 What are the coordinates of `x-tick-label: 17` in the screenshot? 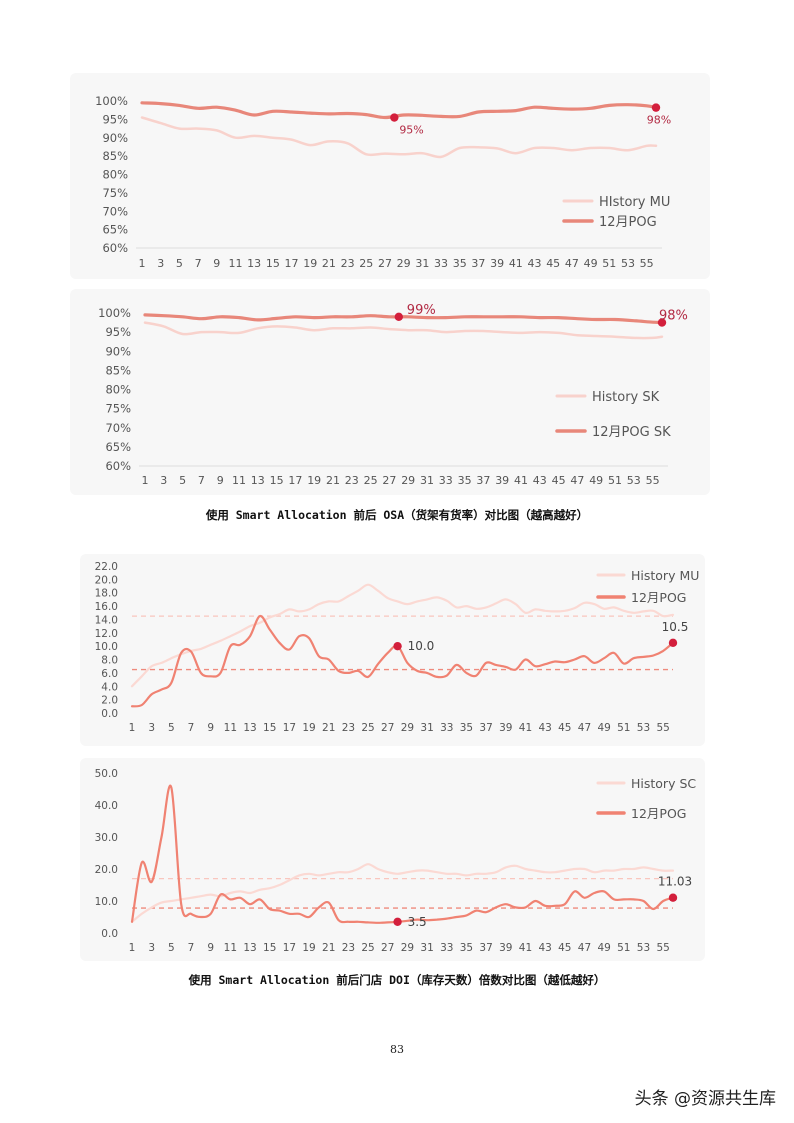 It's located at (292, 263).